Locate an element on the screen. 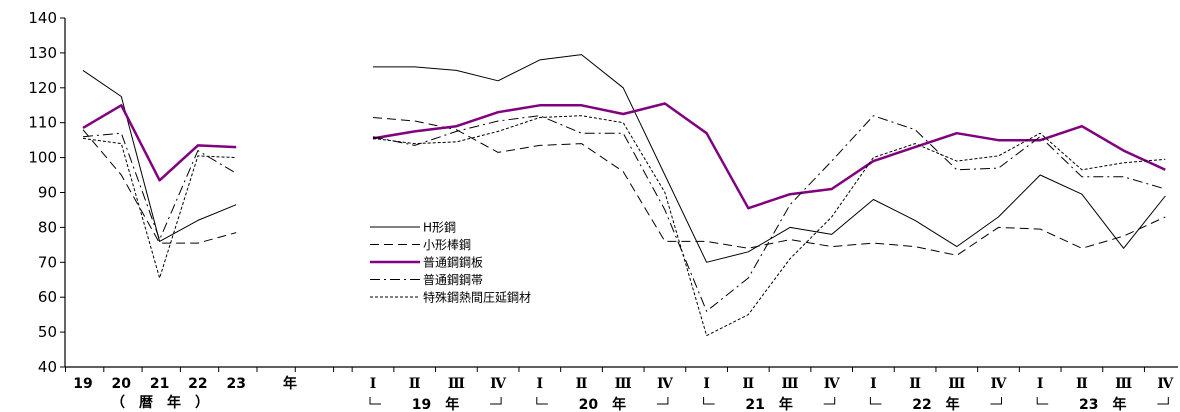  x-tick-label-annual: 23 is located at coordinates (235, 384).